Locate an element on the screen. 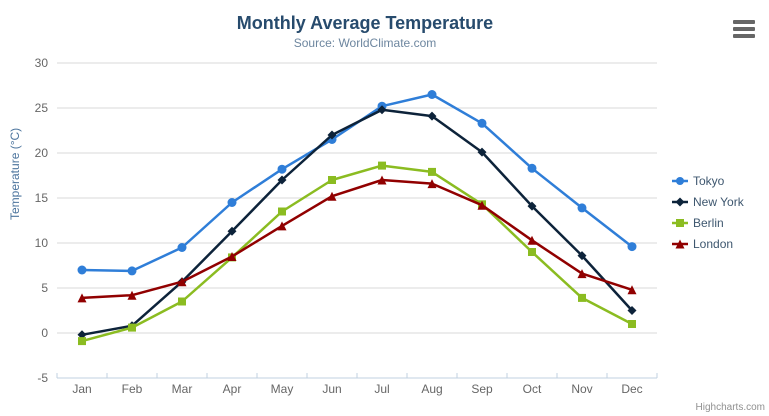 The width and height of the screenshot is (769, 416). legend-item-berlin: Berlin is located at coordinates (708, 223).